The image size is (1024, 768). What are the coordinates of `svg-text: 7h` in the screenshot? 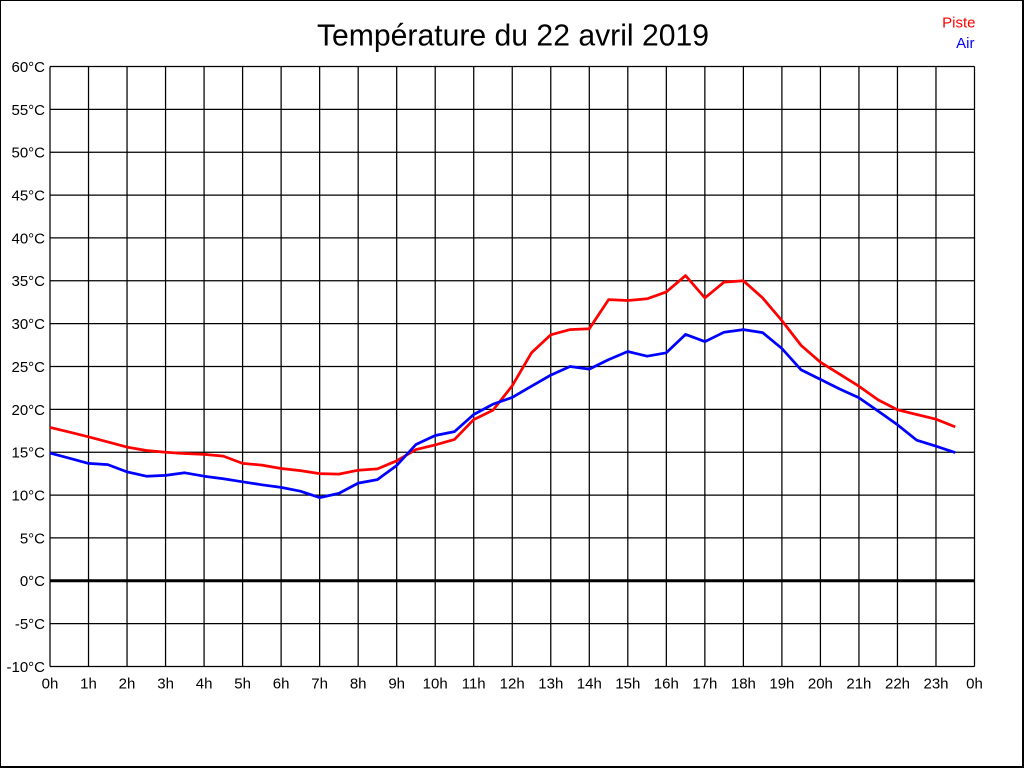 It's located at (319, 684).